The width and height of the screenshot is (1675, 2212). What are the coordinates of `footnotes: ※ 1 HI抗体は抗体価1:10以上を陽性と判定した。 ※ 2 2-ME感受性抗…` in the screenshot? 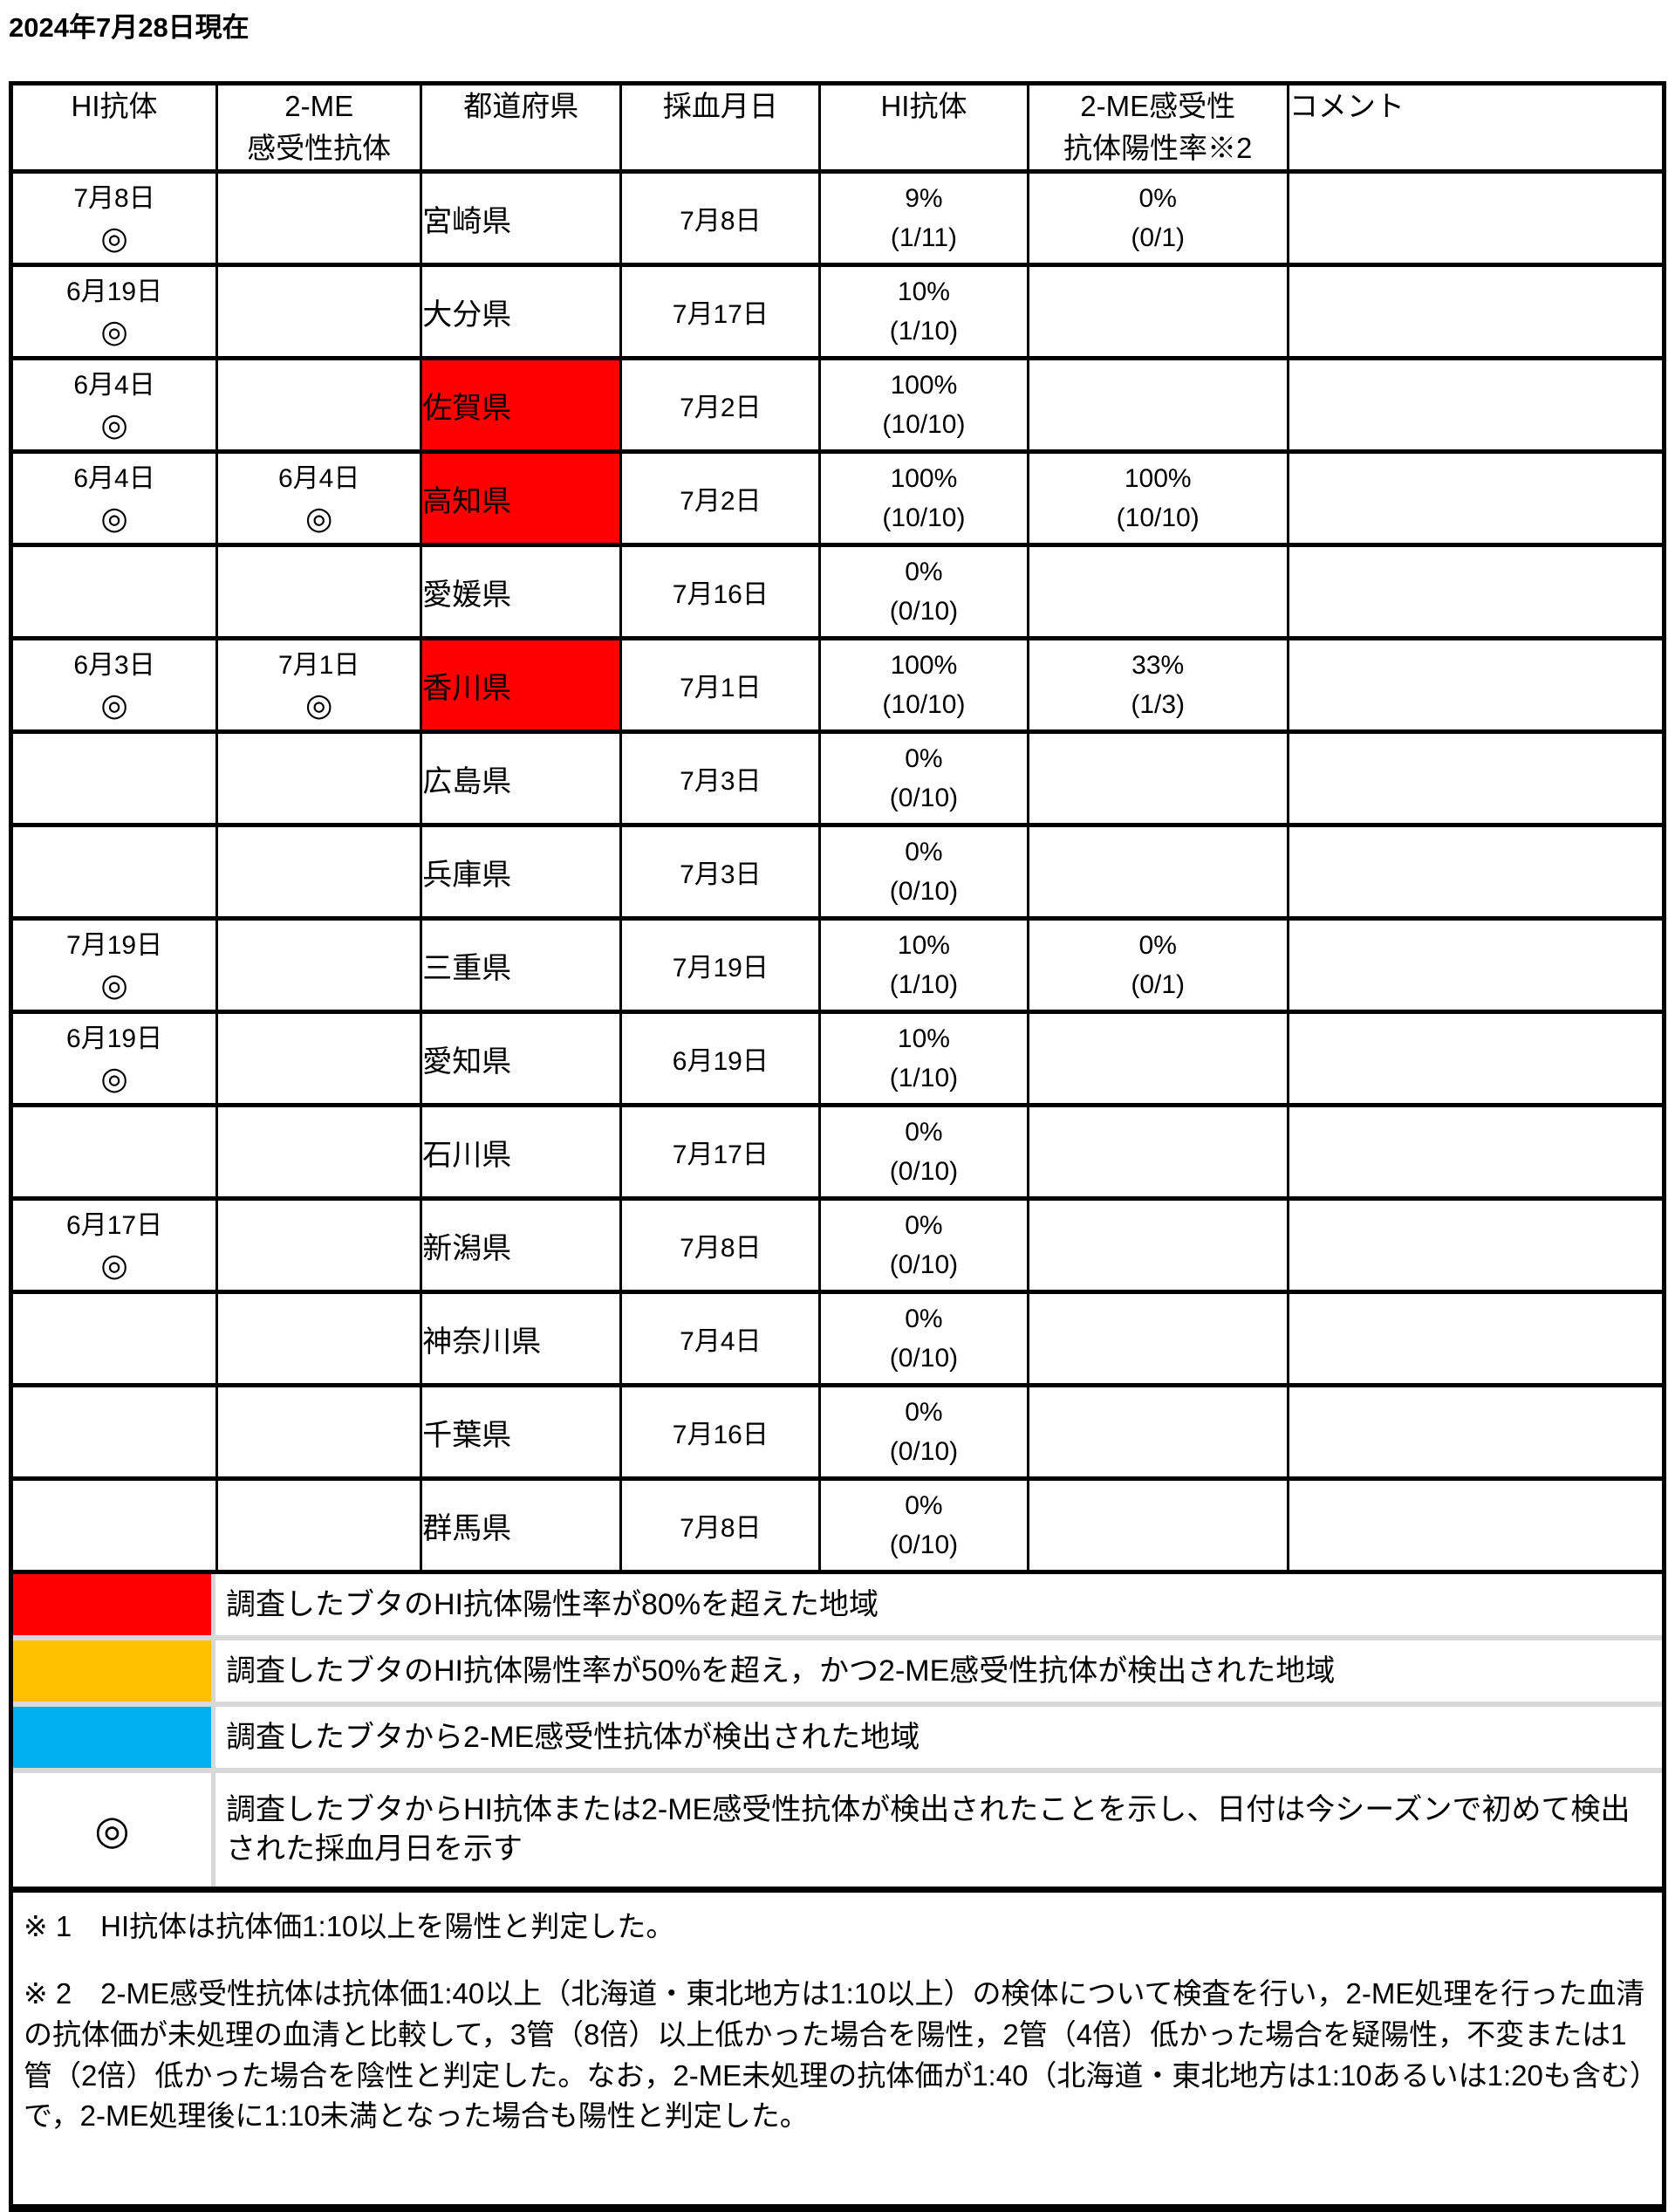 It's located at (837, 2052).